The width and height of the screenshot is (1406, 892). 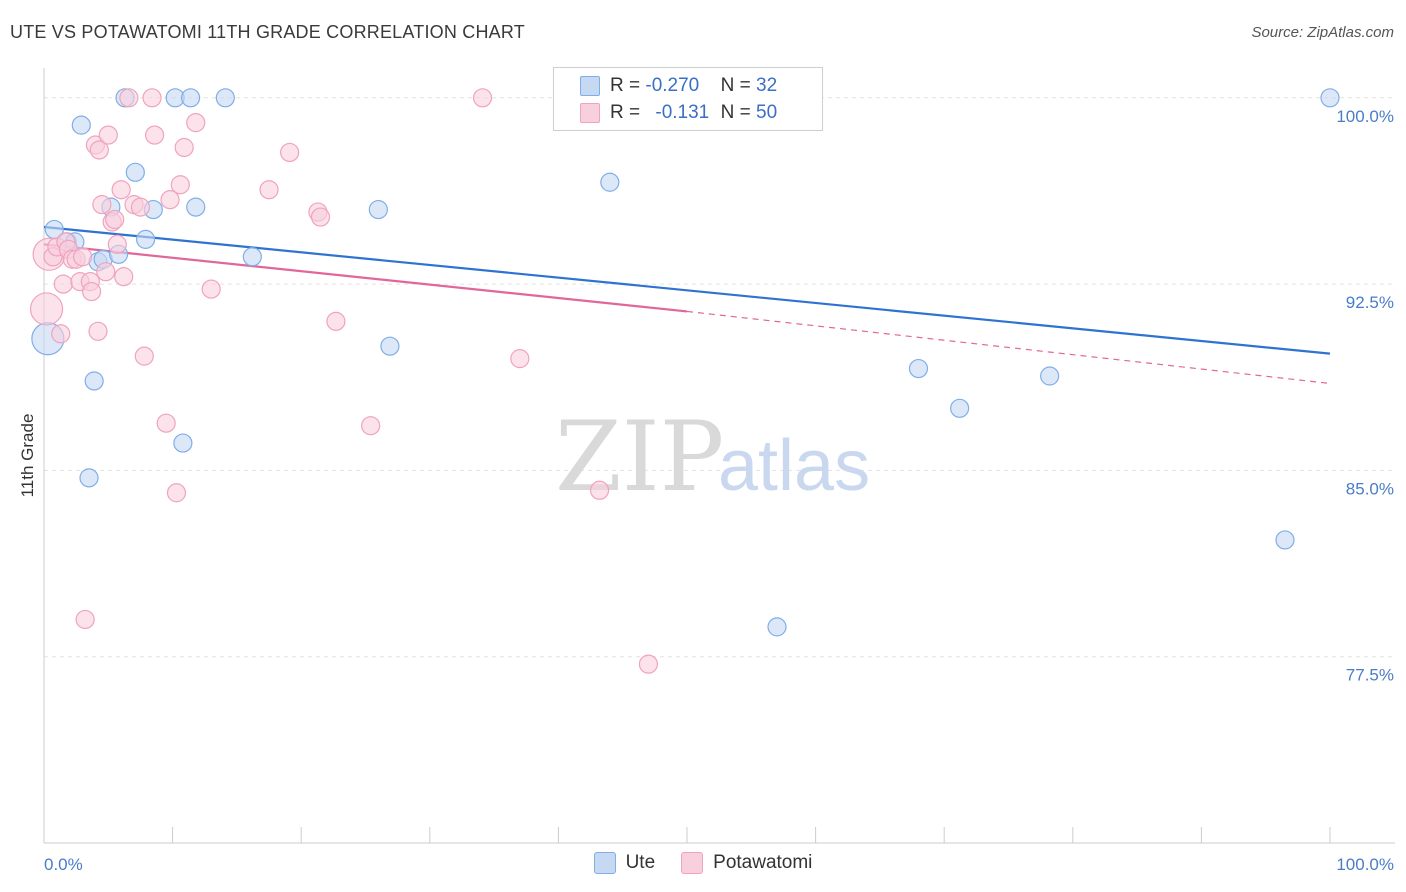 I want to click on legend-swatch-ute, so click(x=590, y=86).